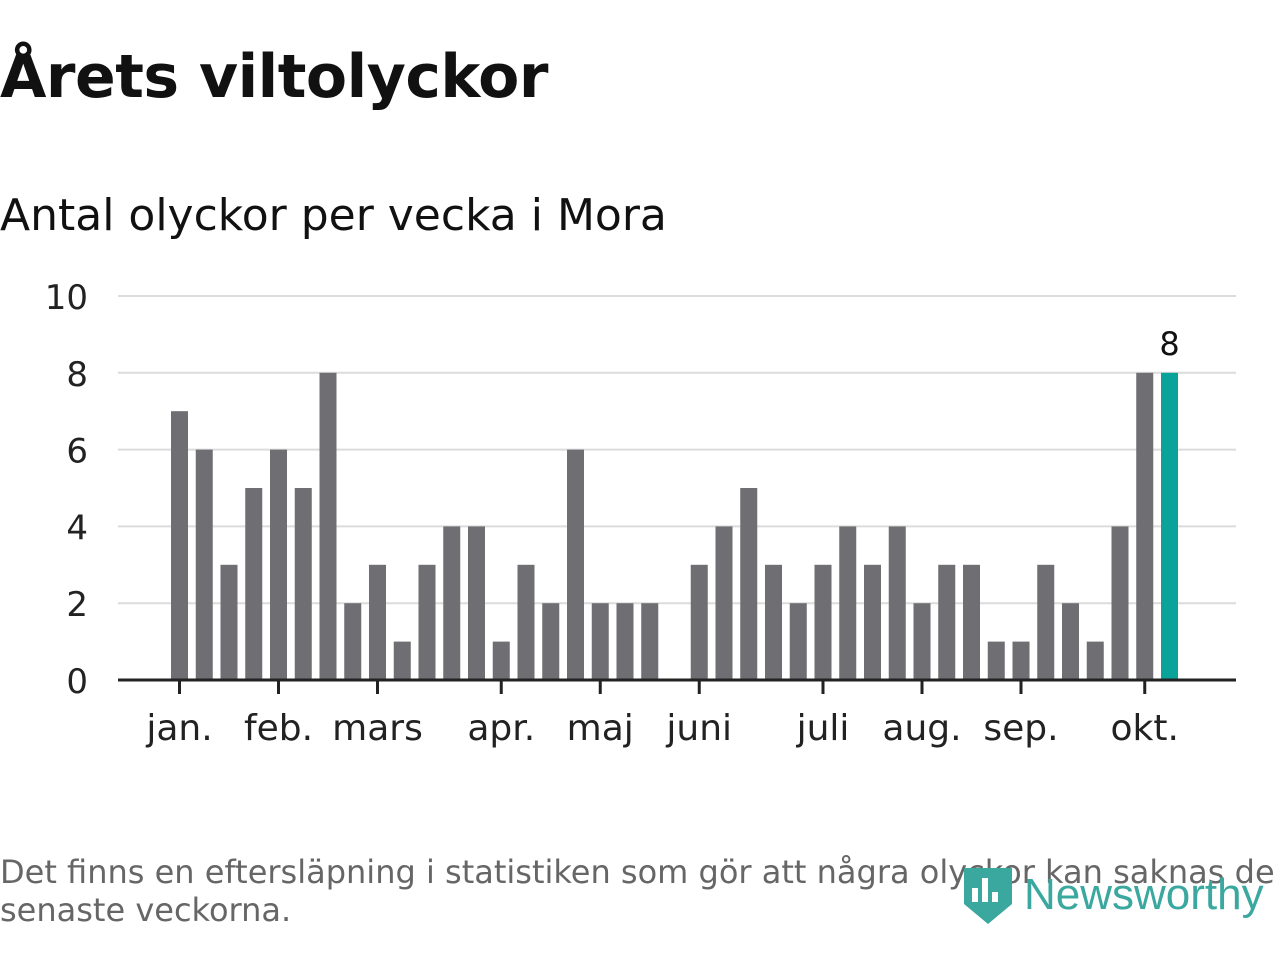  What do you see at coordinates (600, 728) in the screenshot?
I see `x-tick-label: maj` at bounding box center [600, 728].